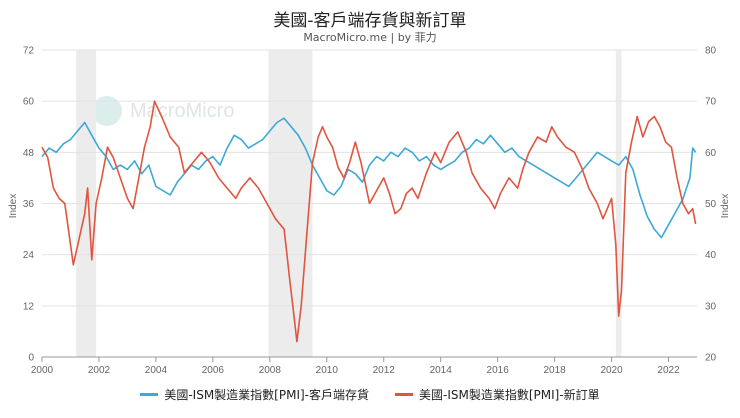 The width and height of the screenshot is (740, 418). I want to click on legend-swatch-new-orders, so click(404, 394).